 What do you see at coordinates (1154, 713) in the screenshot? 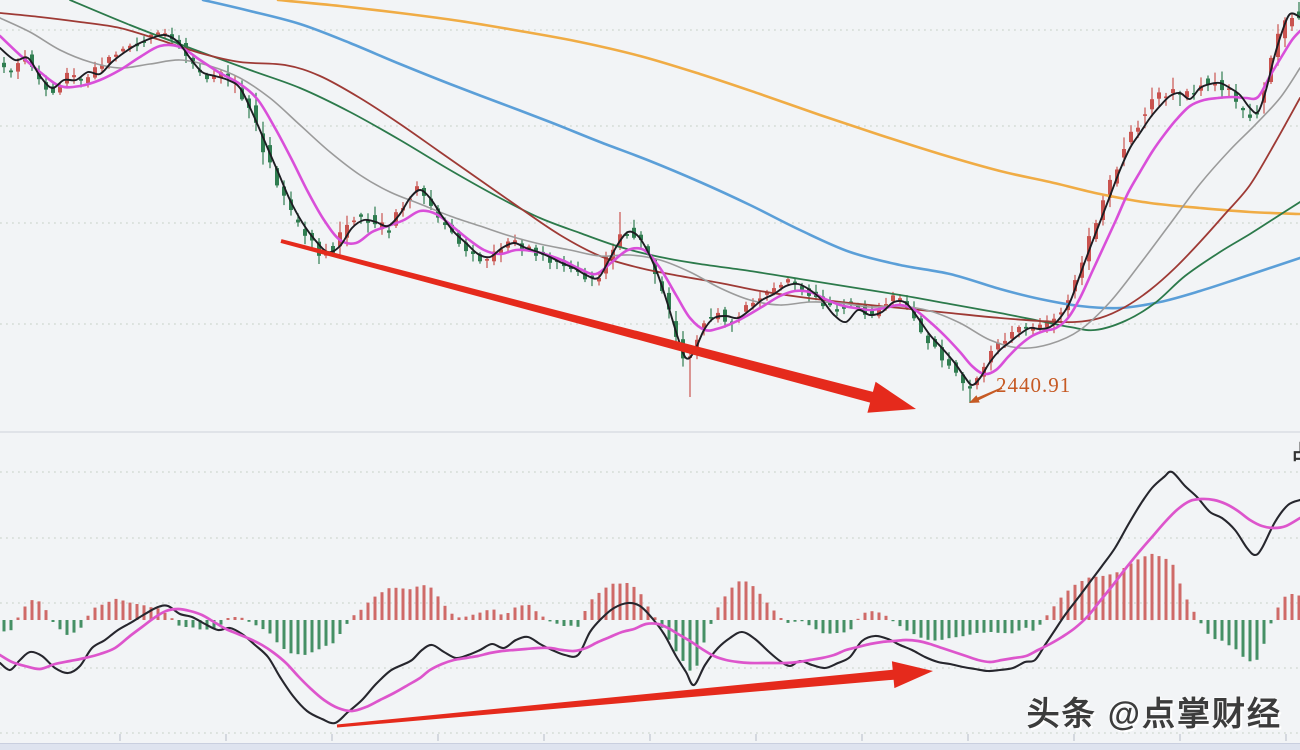
I see `watermark: 头条 @点掌财经` at bounding box center [1154, 713].